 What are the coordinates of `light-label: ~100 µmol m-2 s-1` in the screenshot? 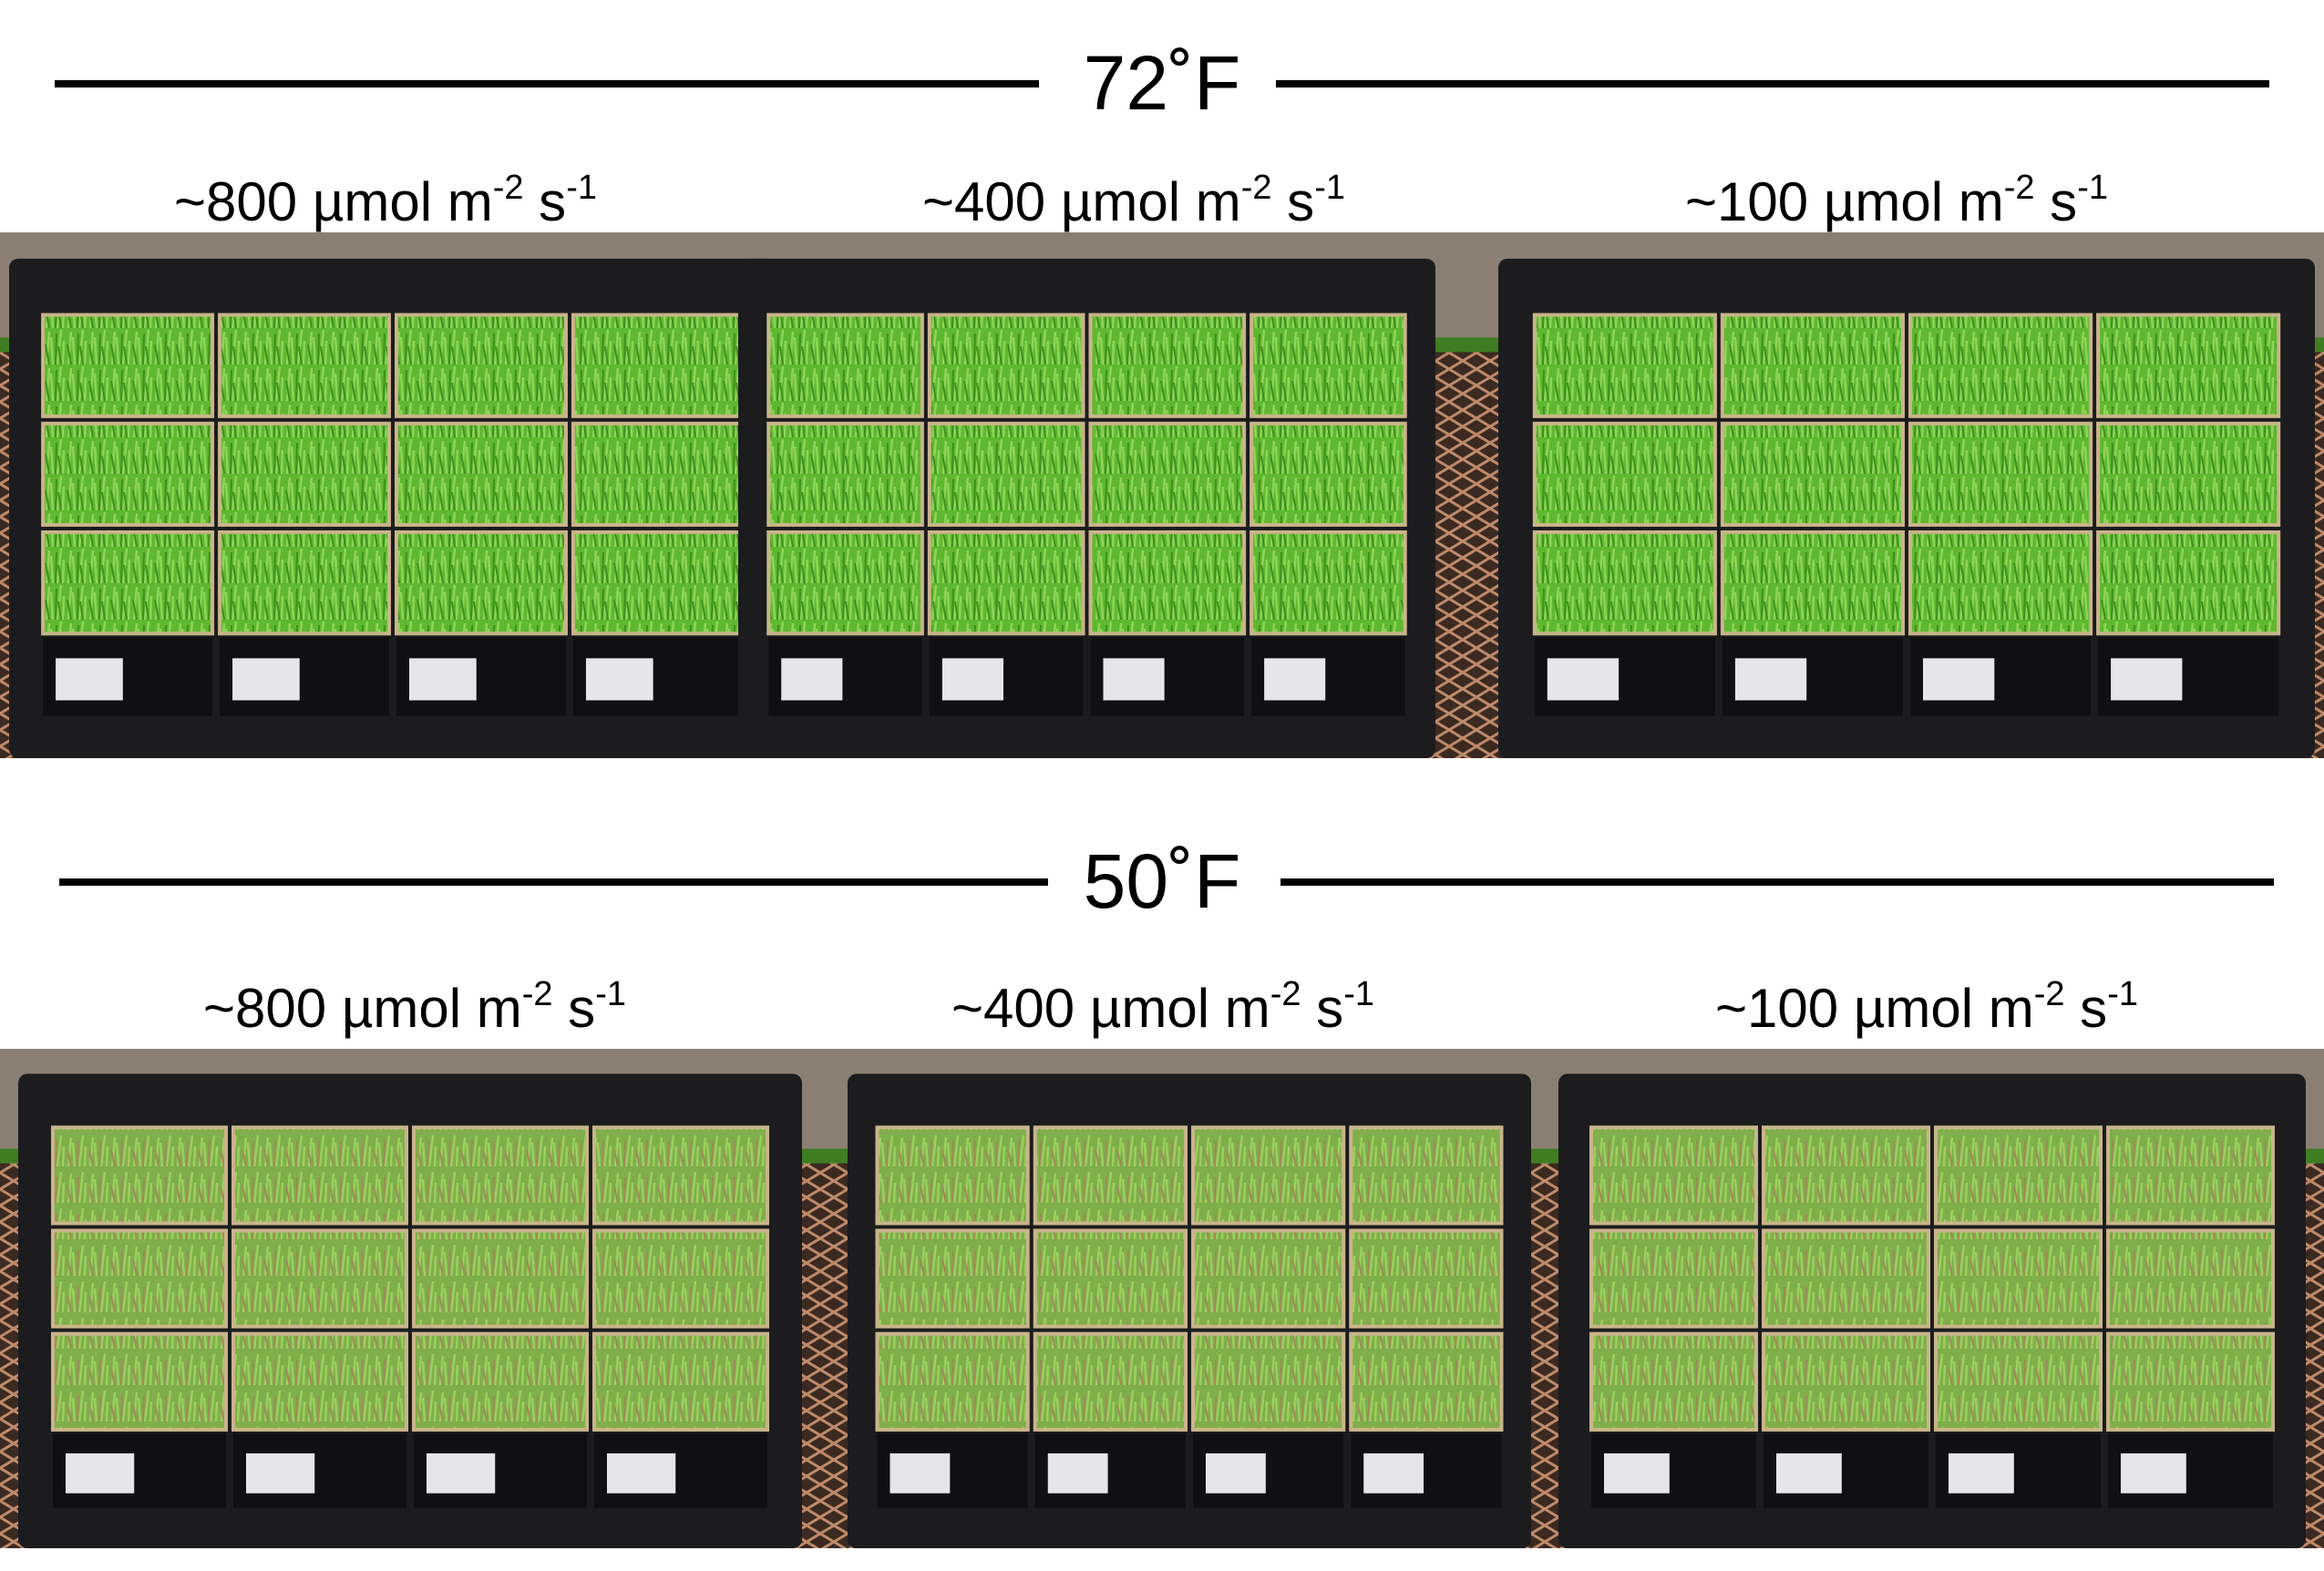 It's located at (1896, 201).